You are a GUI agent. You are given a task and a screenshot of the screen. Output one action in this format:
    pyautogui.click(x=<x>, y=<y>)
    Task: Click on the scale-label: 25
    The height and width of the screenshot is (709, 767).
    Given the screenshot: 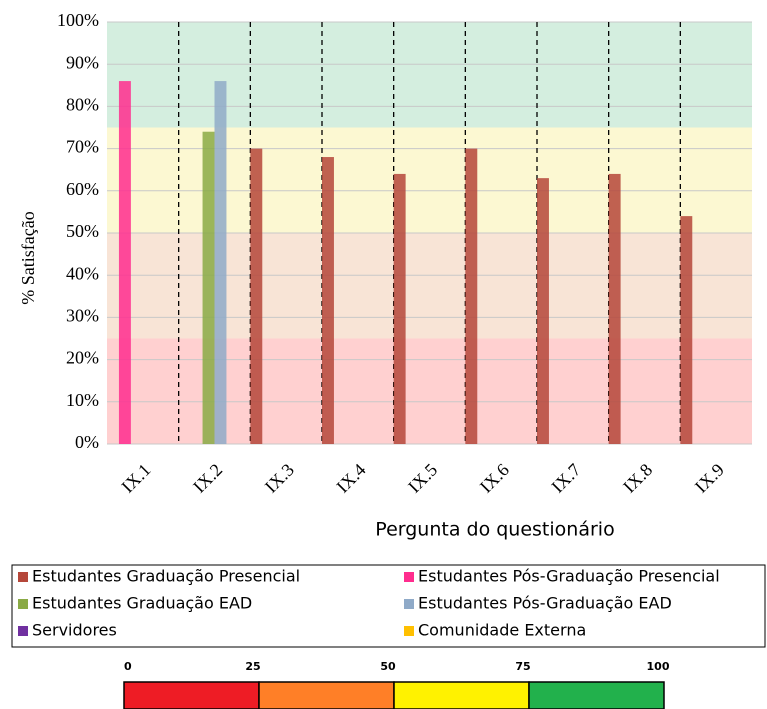 What is the action you would take?
    pyautogui.click(x=252, y=666)
    